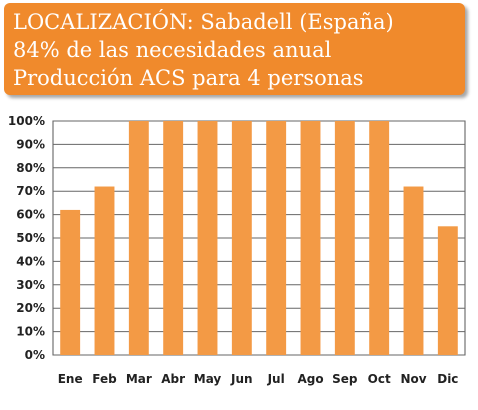 Image resolution: width=478 pixels, height=410 pixels. What do you see at coordinates (447, 290) in the screenshot?
I see `bar-dic` at bounding box center [447, 290].